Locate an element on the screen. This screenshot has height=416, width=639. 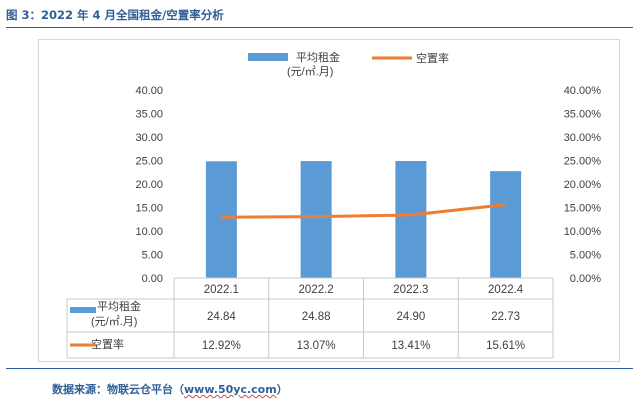
y-right-tick-label: 10.00% is located at coordinates (583, 232).